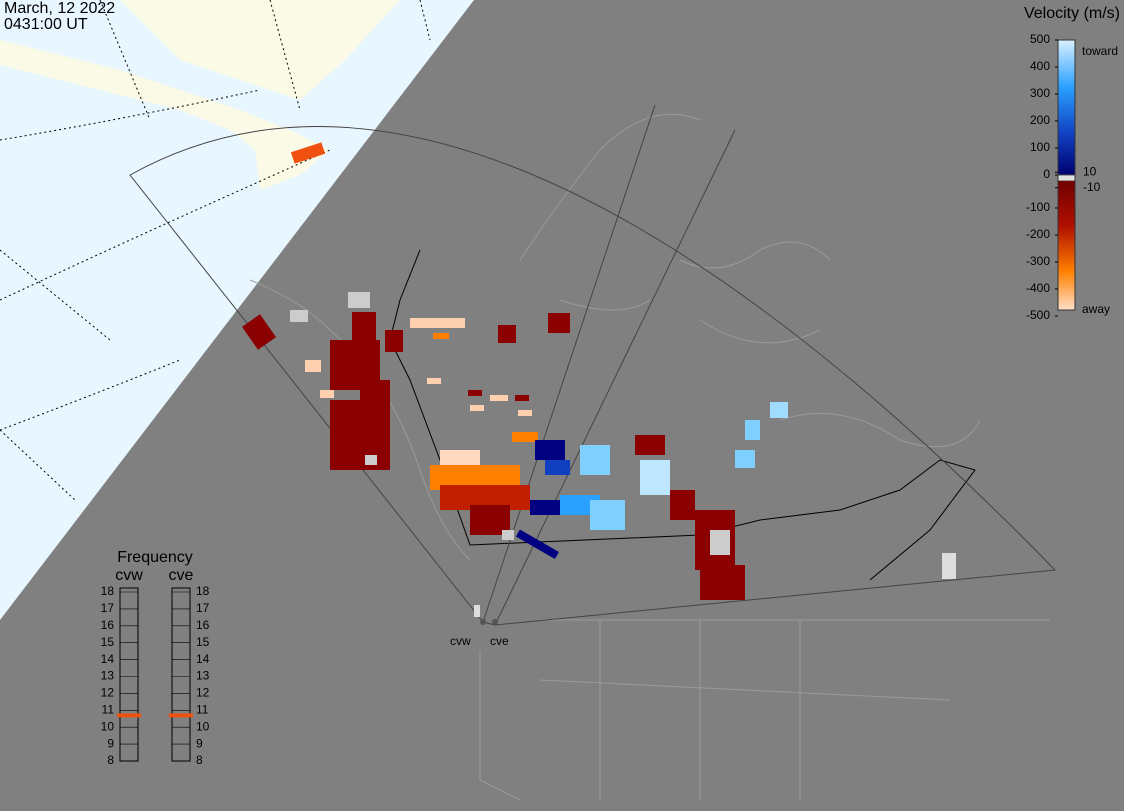  Describe the element at coordinates (155, 557) in the screenshot. I see `frequency-title: Frequency` at that location.